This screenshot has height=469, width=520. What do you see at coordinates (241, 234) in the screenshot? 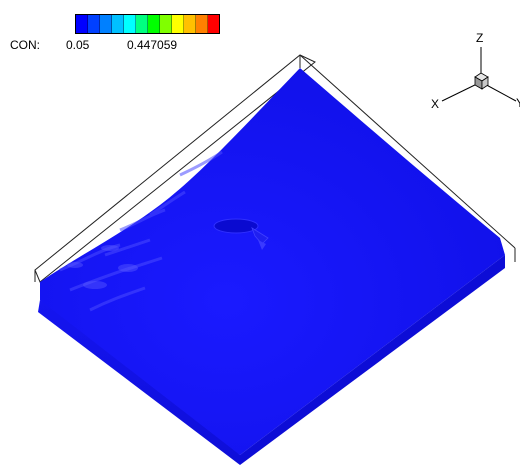
I see `floating-body` at bounding box center [241, 234].